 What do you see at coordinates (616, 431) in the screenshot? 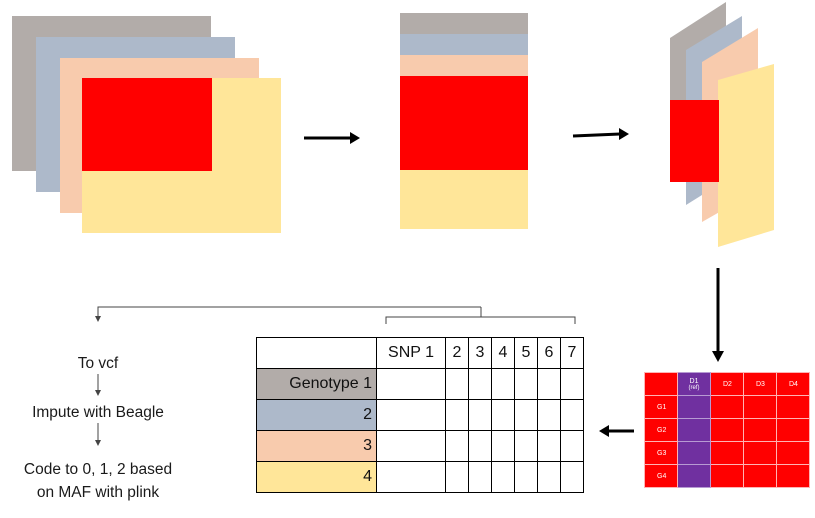
I see `arrow-left` at bounding box center [616, 431].